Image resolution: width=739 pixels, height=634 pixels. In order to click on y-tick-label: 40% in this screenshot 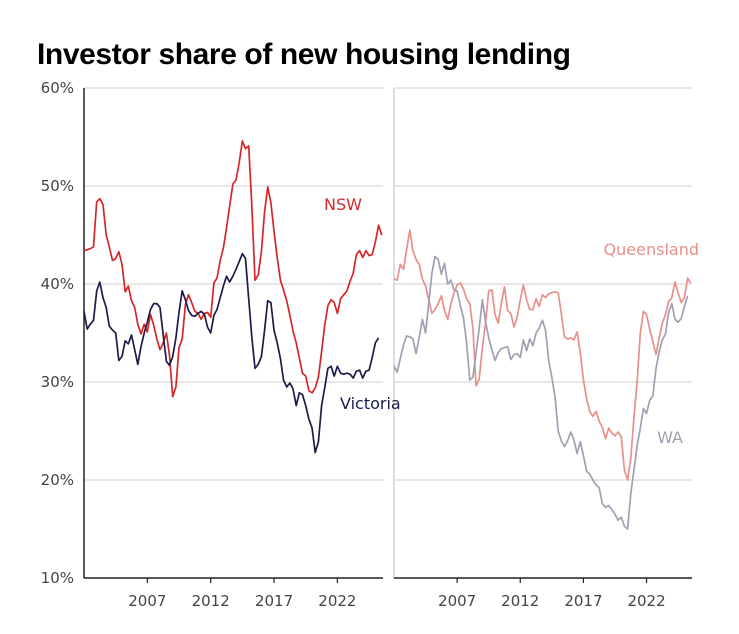, I will do `click(57, 284)`.